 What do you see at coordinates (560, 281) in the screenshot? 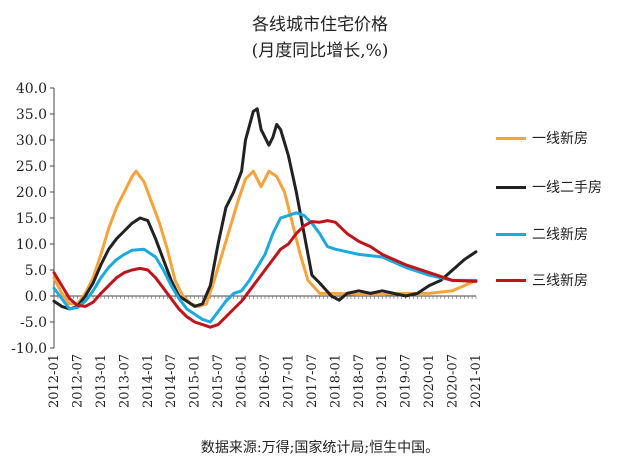
I see `legend-label-tier3-new: 三线新房` at bounding box center [560, 281].